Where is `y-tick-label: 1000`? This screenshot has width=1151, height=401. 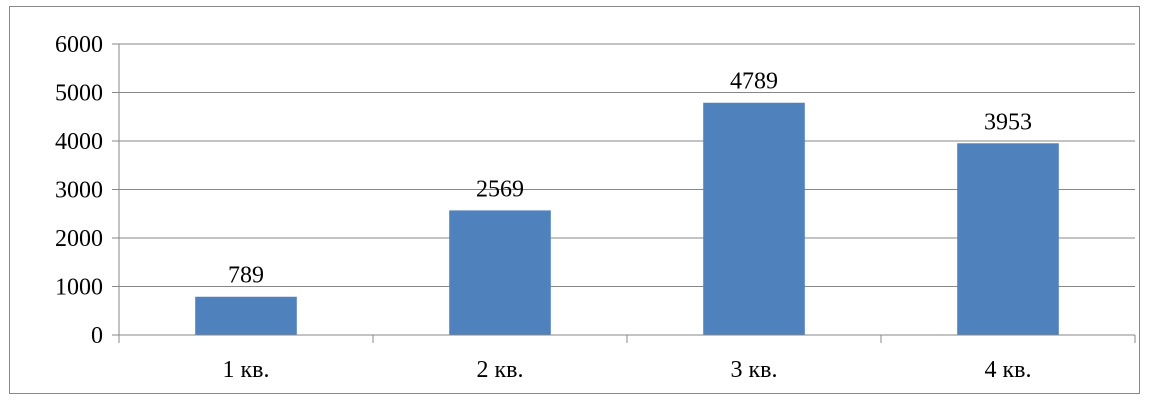
y-tick-label: 1000 is located at coordinates (79, 288).